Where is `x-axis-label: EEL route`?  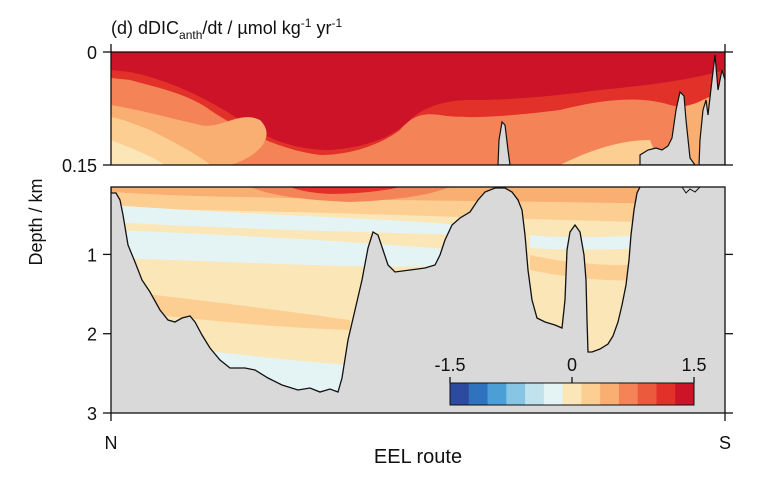
x-axis-label: EEL route is located at coordinates (418, 457).